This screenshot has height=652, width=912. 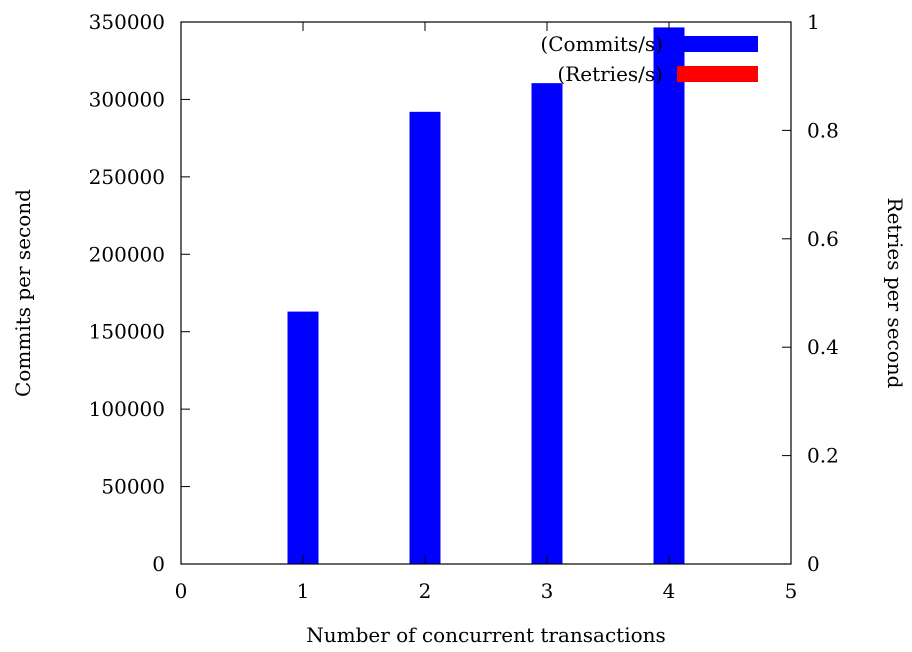 I want to click on y2-tick-label: 0.4, so click(x=823, y=347).